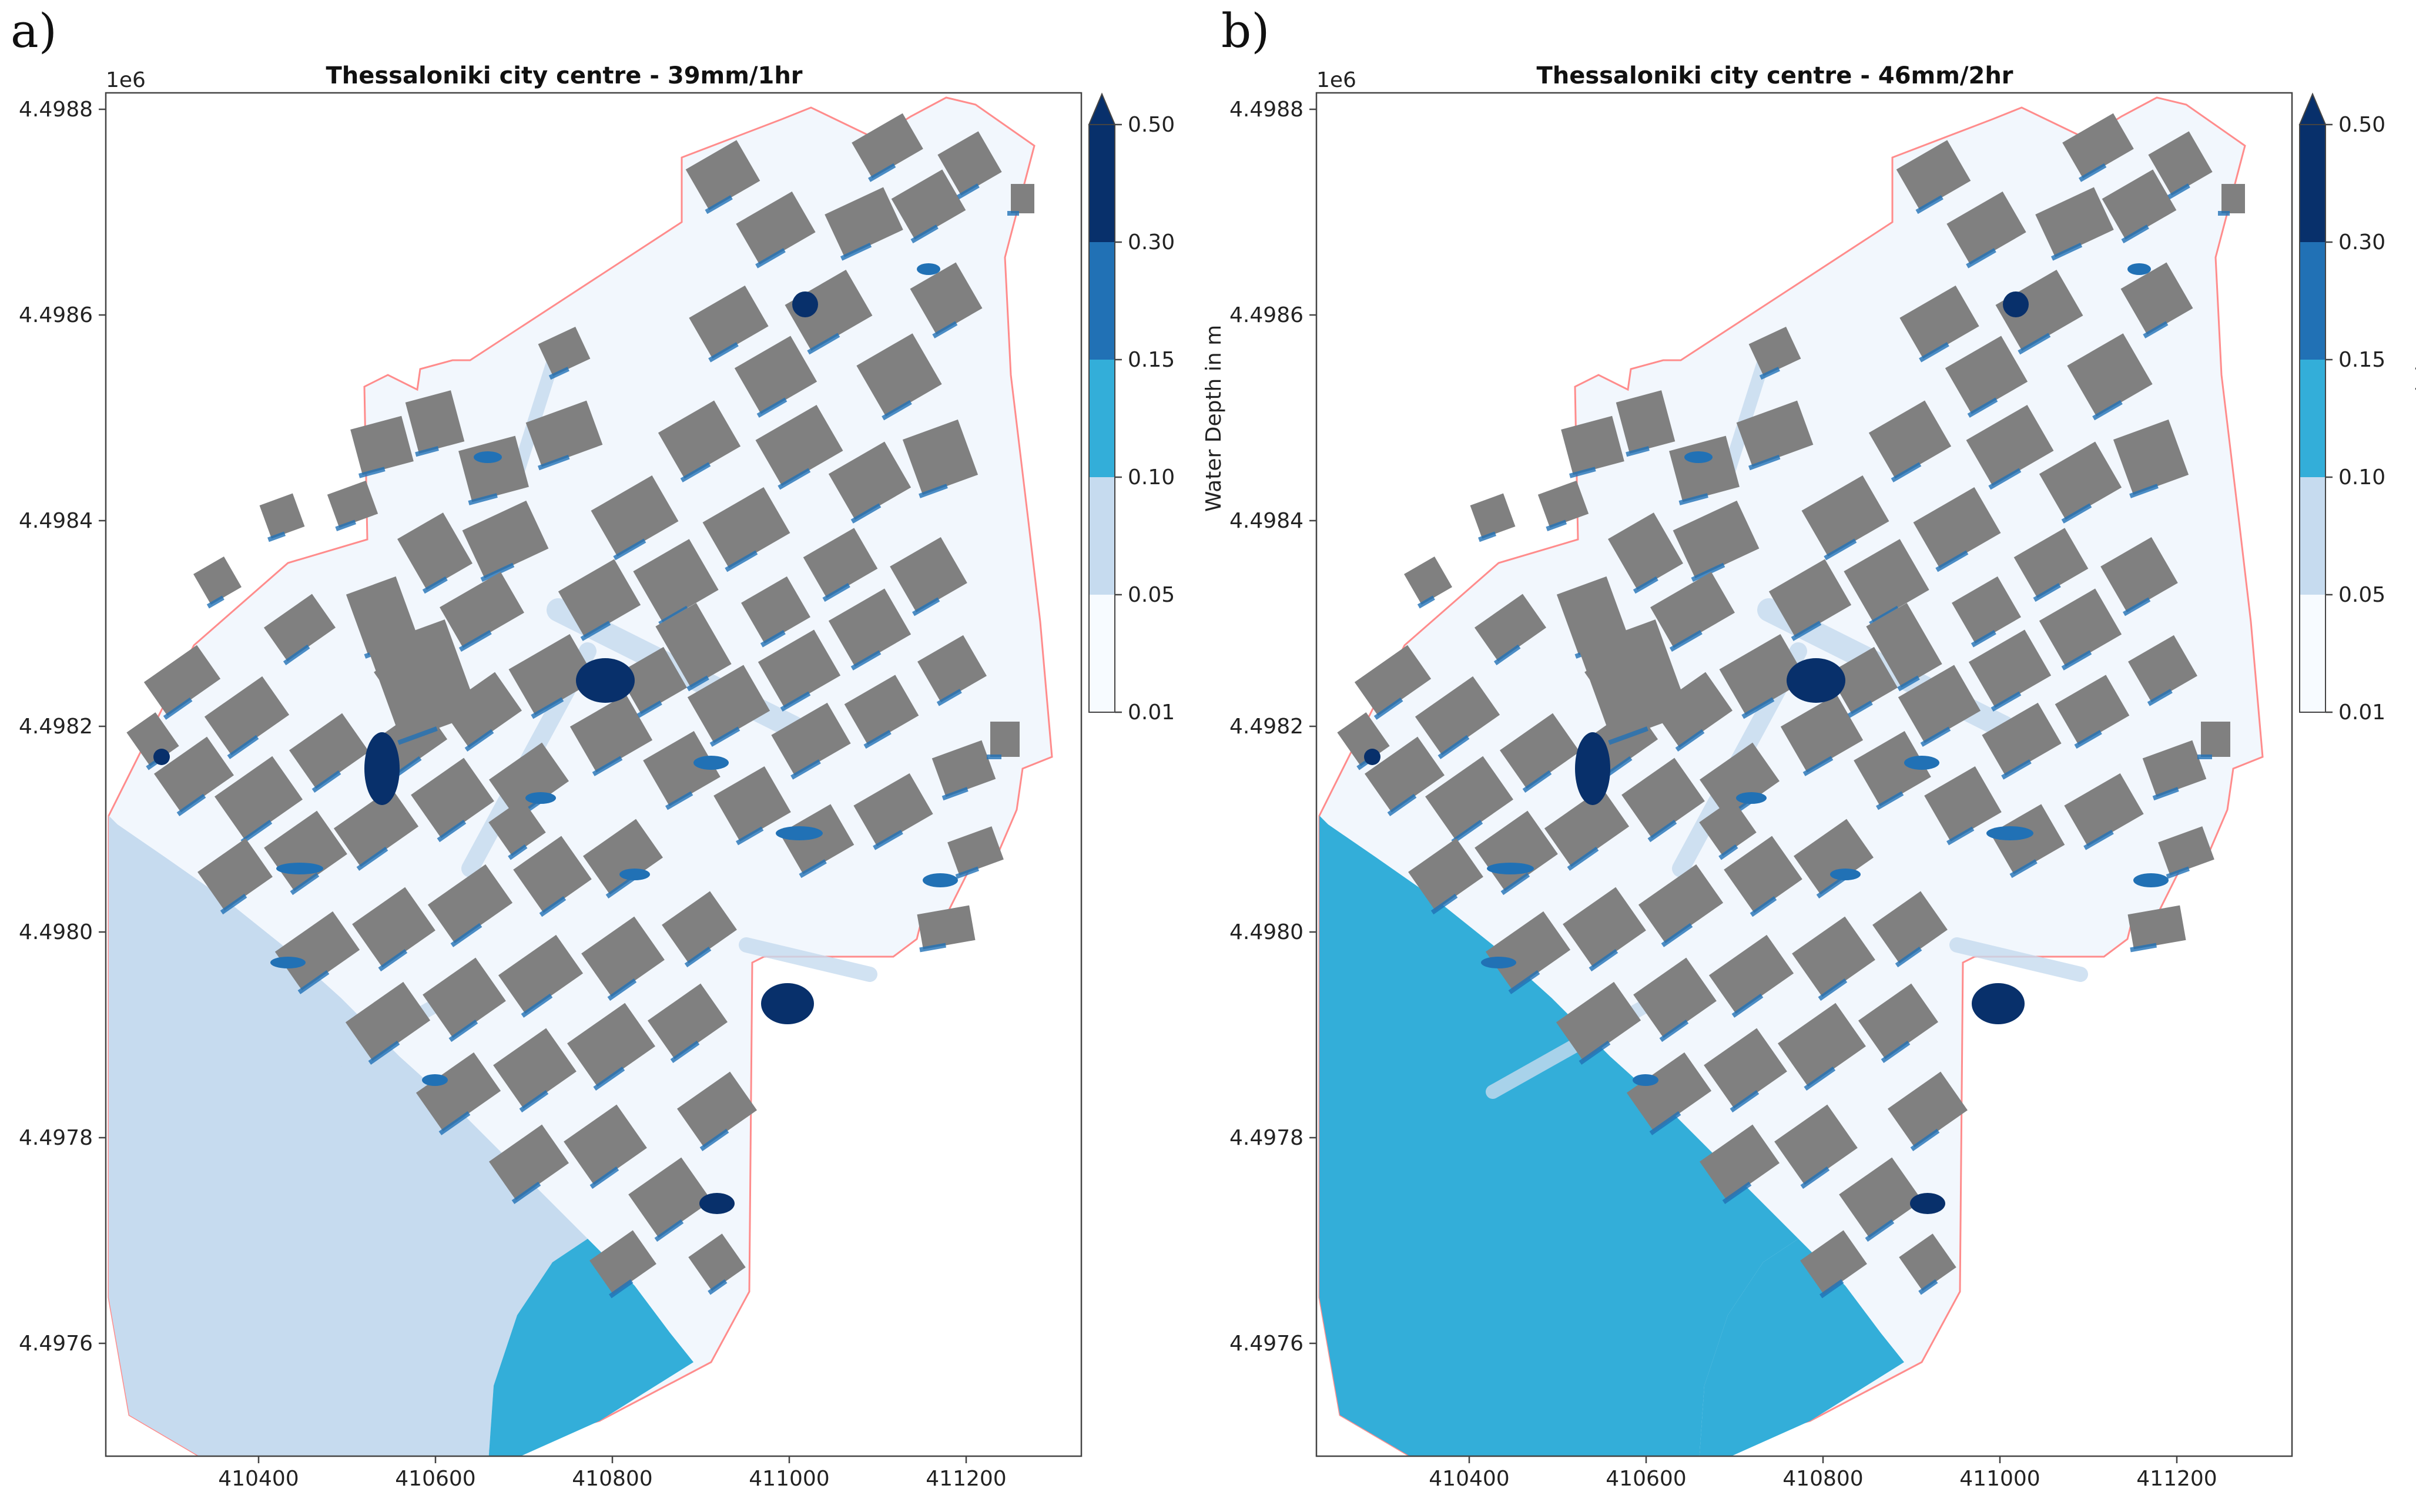 This screenshot has height=1512, width=2416. What do you see at coordinates (2357, 409) in the screenshot?
I see `colorbar: 0.01 0.05 0.10 0.15 0.30 0.50 Water Depth in m` at bounding box center [2357, 409].